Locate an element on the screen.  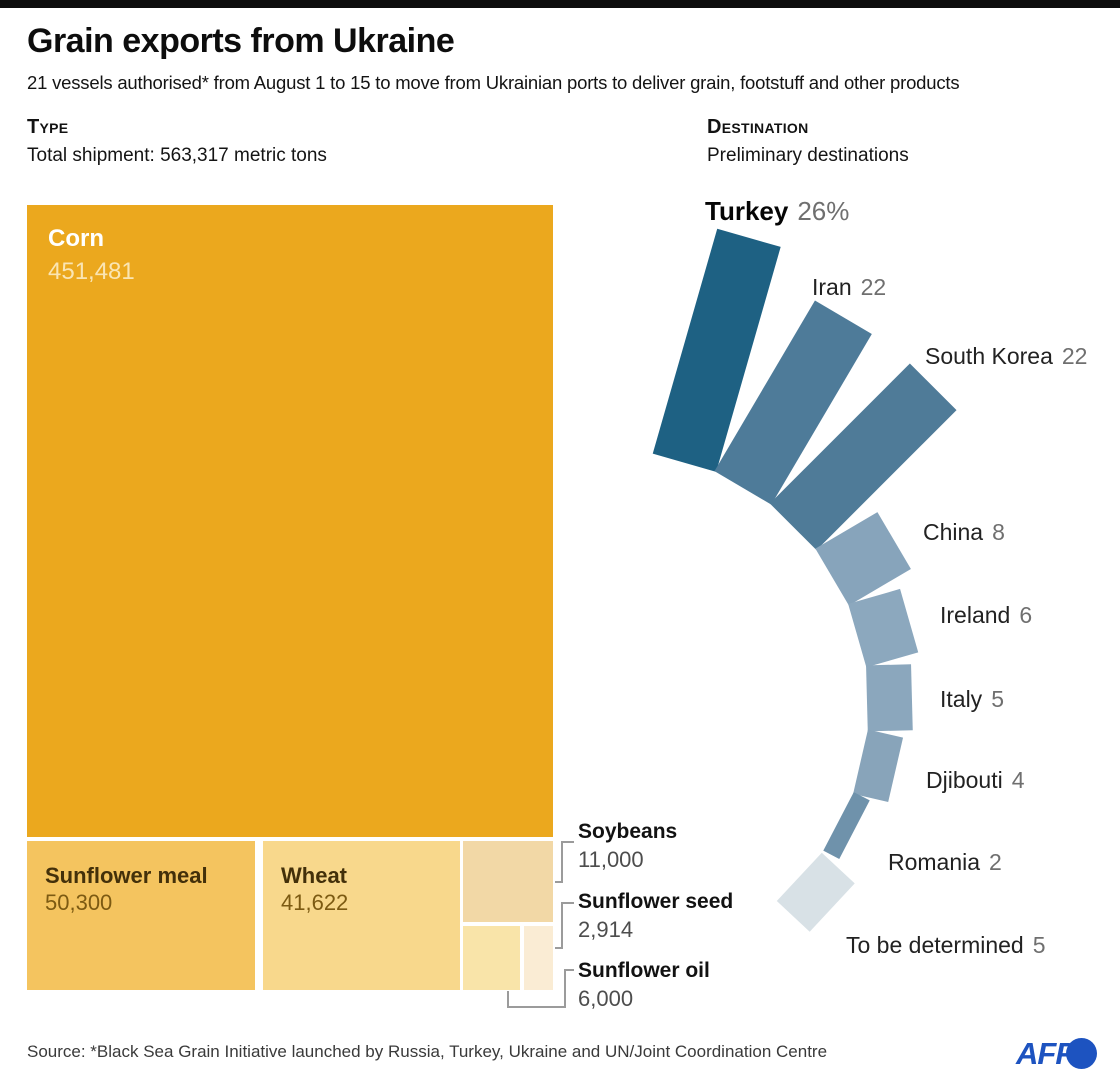
treemap-block-sunflower-meal is located at coordinates (141, 915).